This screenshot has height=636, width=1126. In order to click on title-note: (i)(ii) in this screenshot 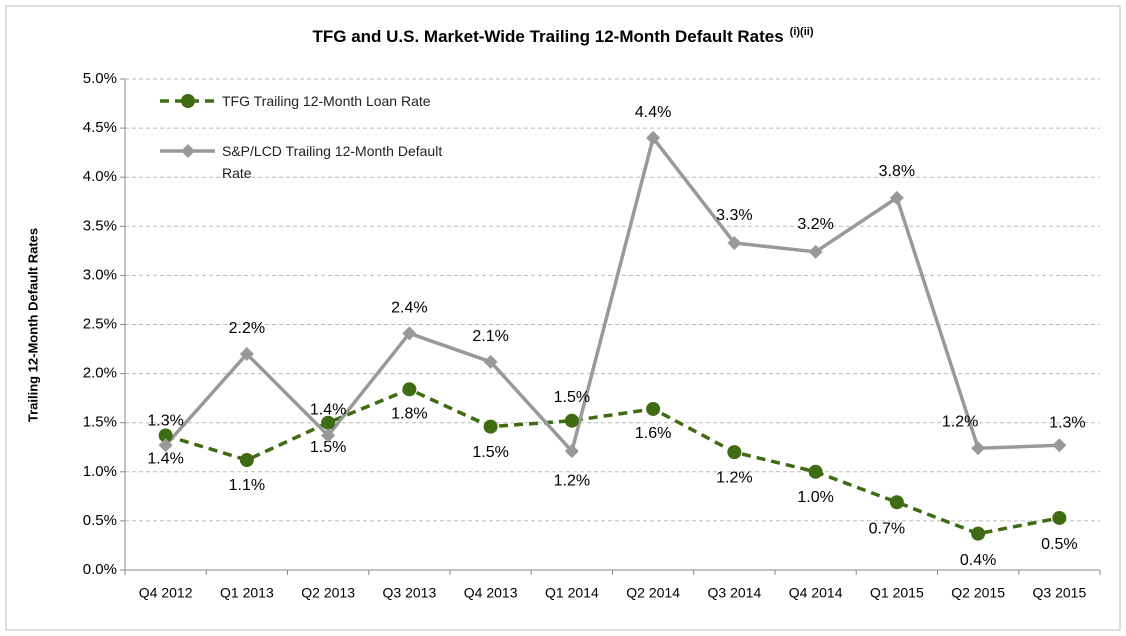, I will do `click(802, 32)`.